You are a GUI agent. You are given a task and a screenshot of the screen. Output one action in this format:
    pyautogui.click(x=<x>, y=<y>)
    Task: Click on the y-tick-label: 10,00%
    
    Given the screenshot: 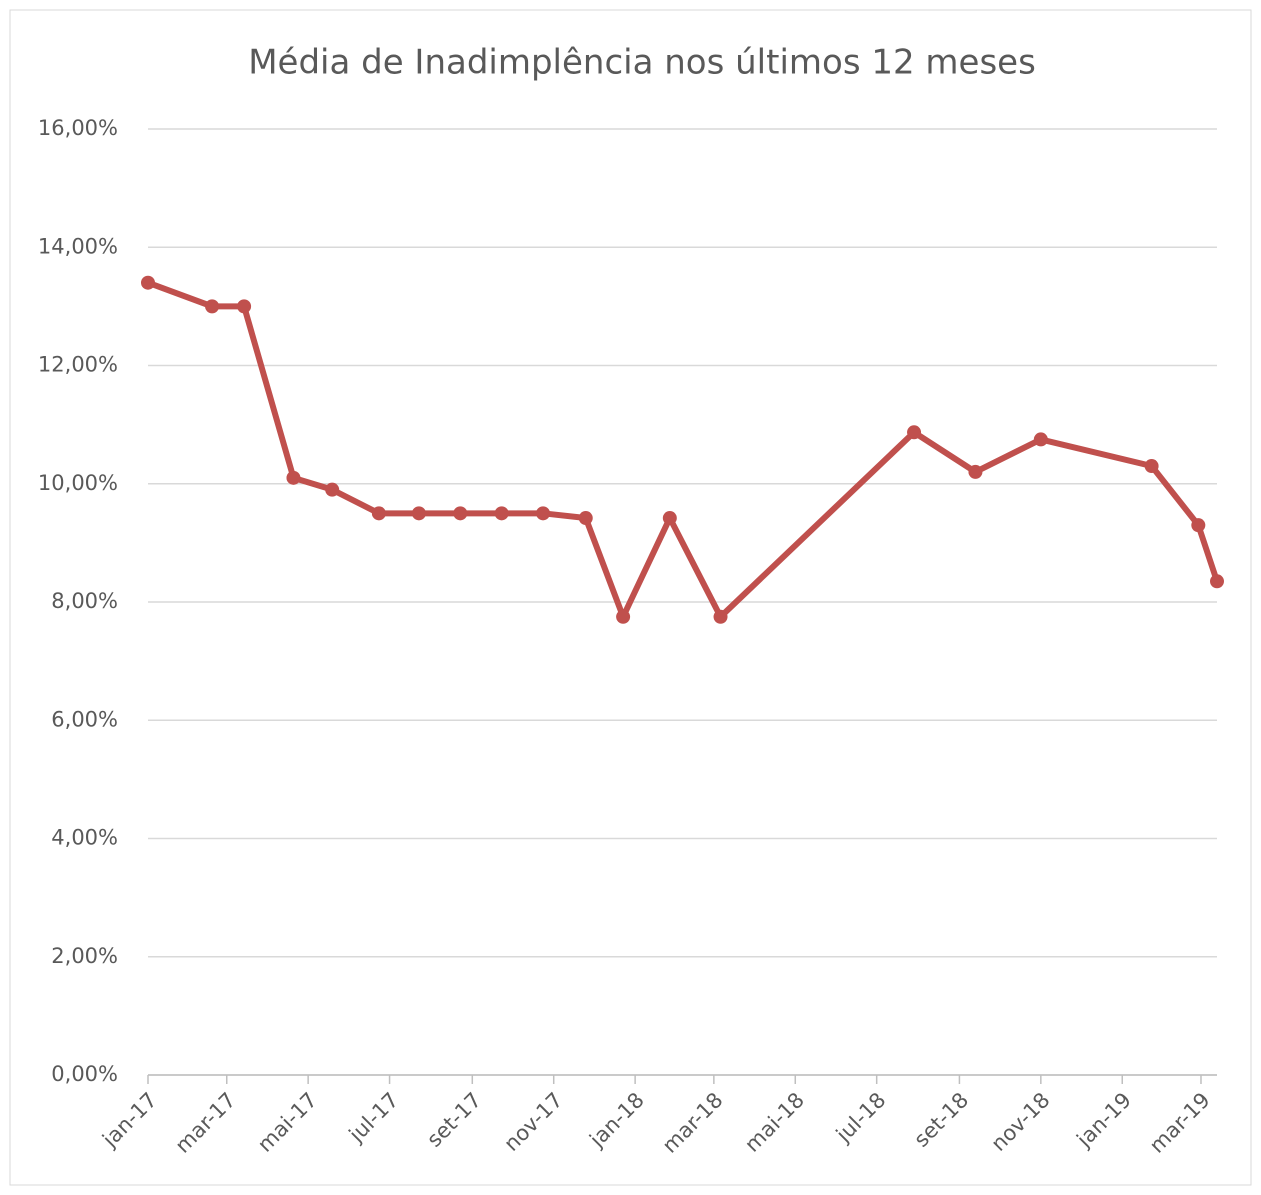 What is the action you would take?
    pyautogui.click(x=78, y=483)
    